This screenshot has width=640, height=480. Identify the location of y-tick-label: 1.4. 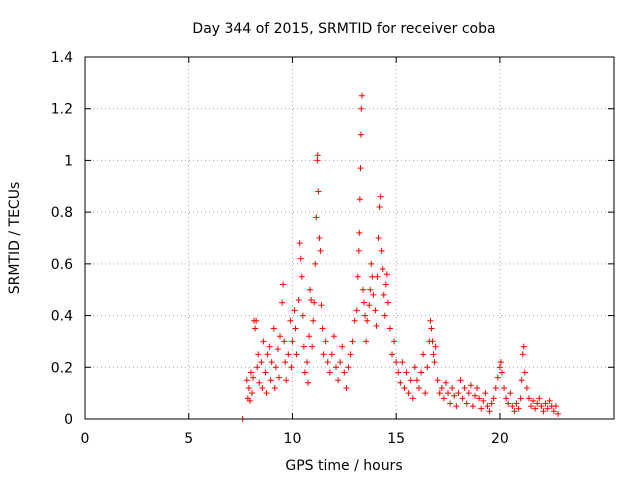
(62, 58).